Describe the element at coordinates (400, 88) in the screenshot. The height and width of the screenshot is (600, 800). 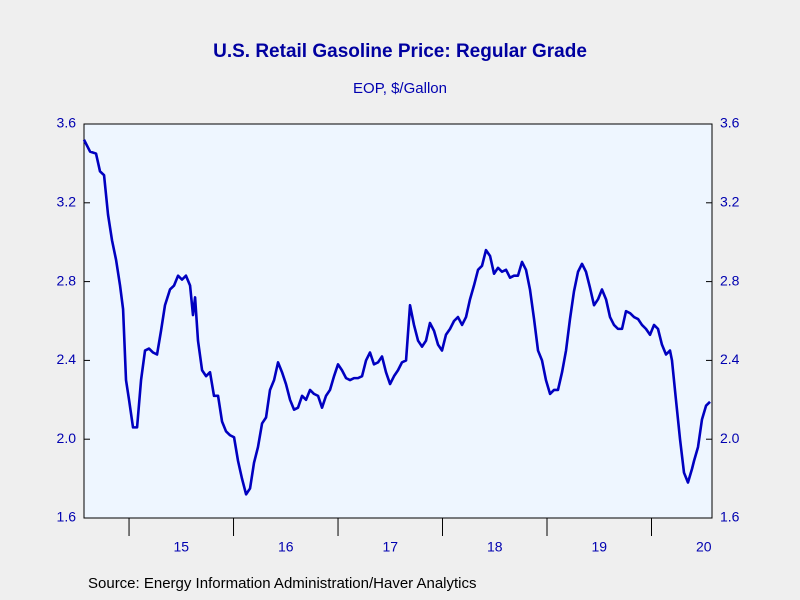
I see `chart-subtitle: EOP, $/Gallon` at that location.